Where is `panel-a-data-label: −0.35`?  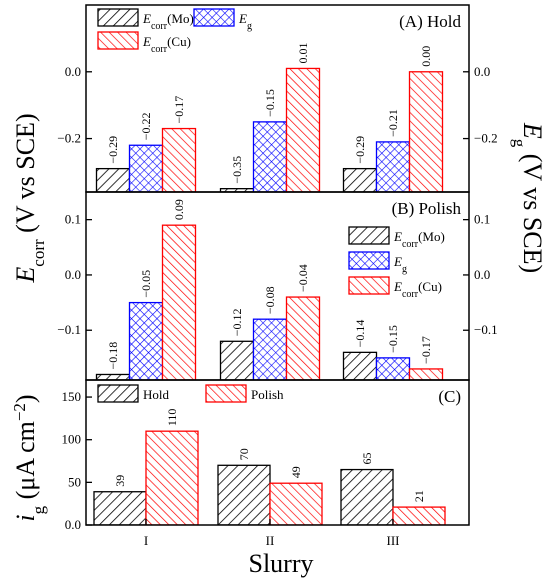 panel-a-data-label: −0.35 is located at coordinates (237, 170).